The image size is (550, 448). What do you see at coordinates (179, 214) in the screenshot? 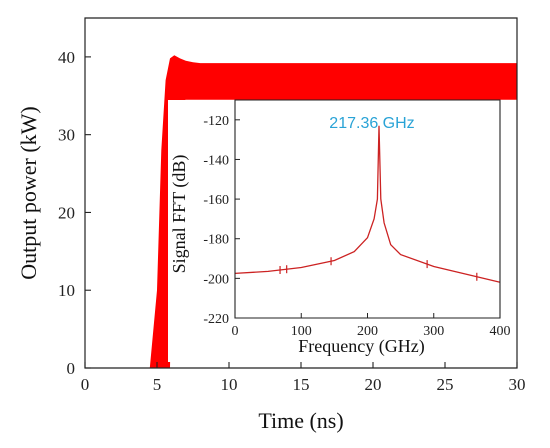
I see `inset-y-axis-label: Signal FFT (dB)` at bounding box center [179, 214].